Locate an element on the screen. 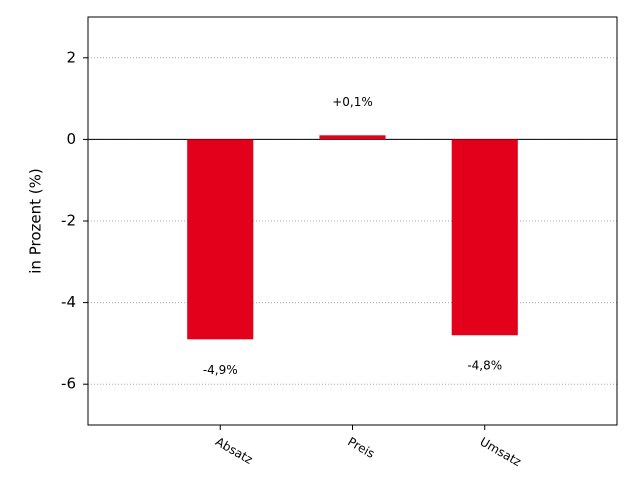 Image resolution: width=640 pixels, height=480 pixels. y-tick-label: -4 is located at coordinates (68, 302).